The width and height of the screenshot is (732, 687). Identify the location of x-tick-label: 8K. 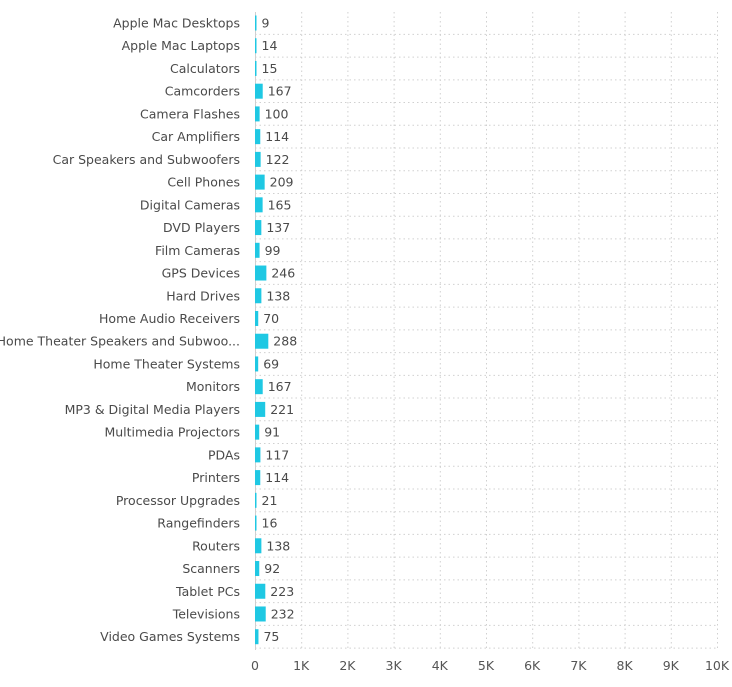
(625, 665).